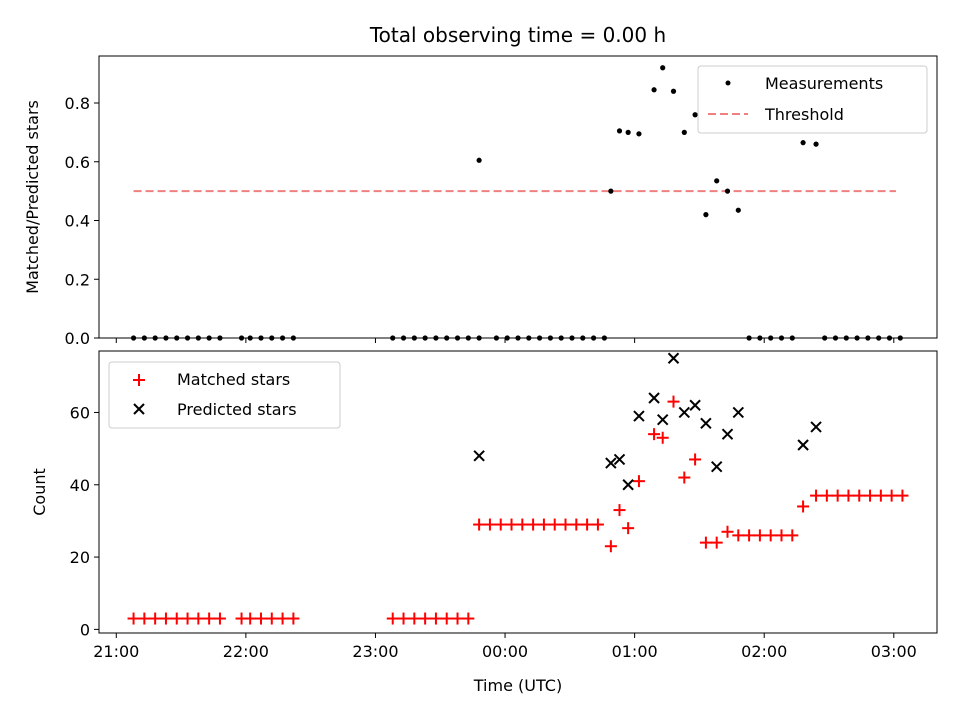  Describe the element at coordinates (224, 395) in the screenshot. I see `bottom-legend-box` at that location.